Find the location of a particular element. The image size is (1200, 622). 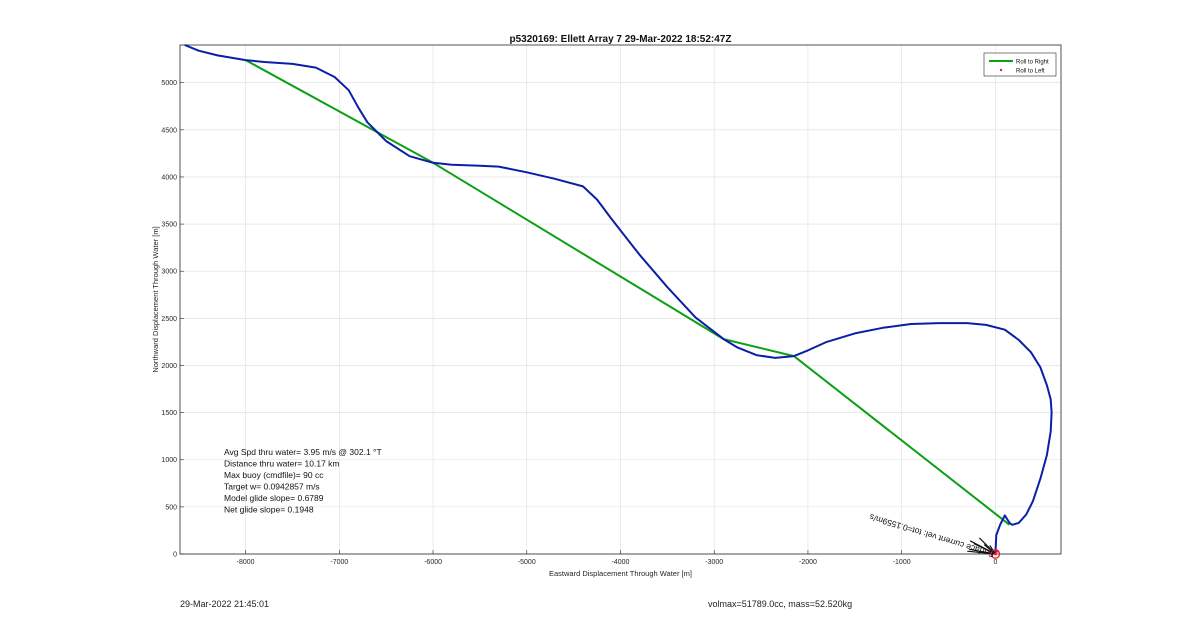

y-tick-label: 500 is located at coordinates (171, 507).